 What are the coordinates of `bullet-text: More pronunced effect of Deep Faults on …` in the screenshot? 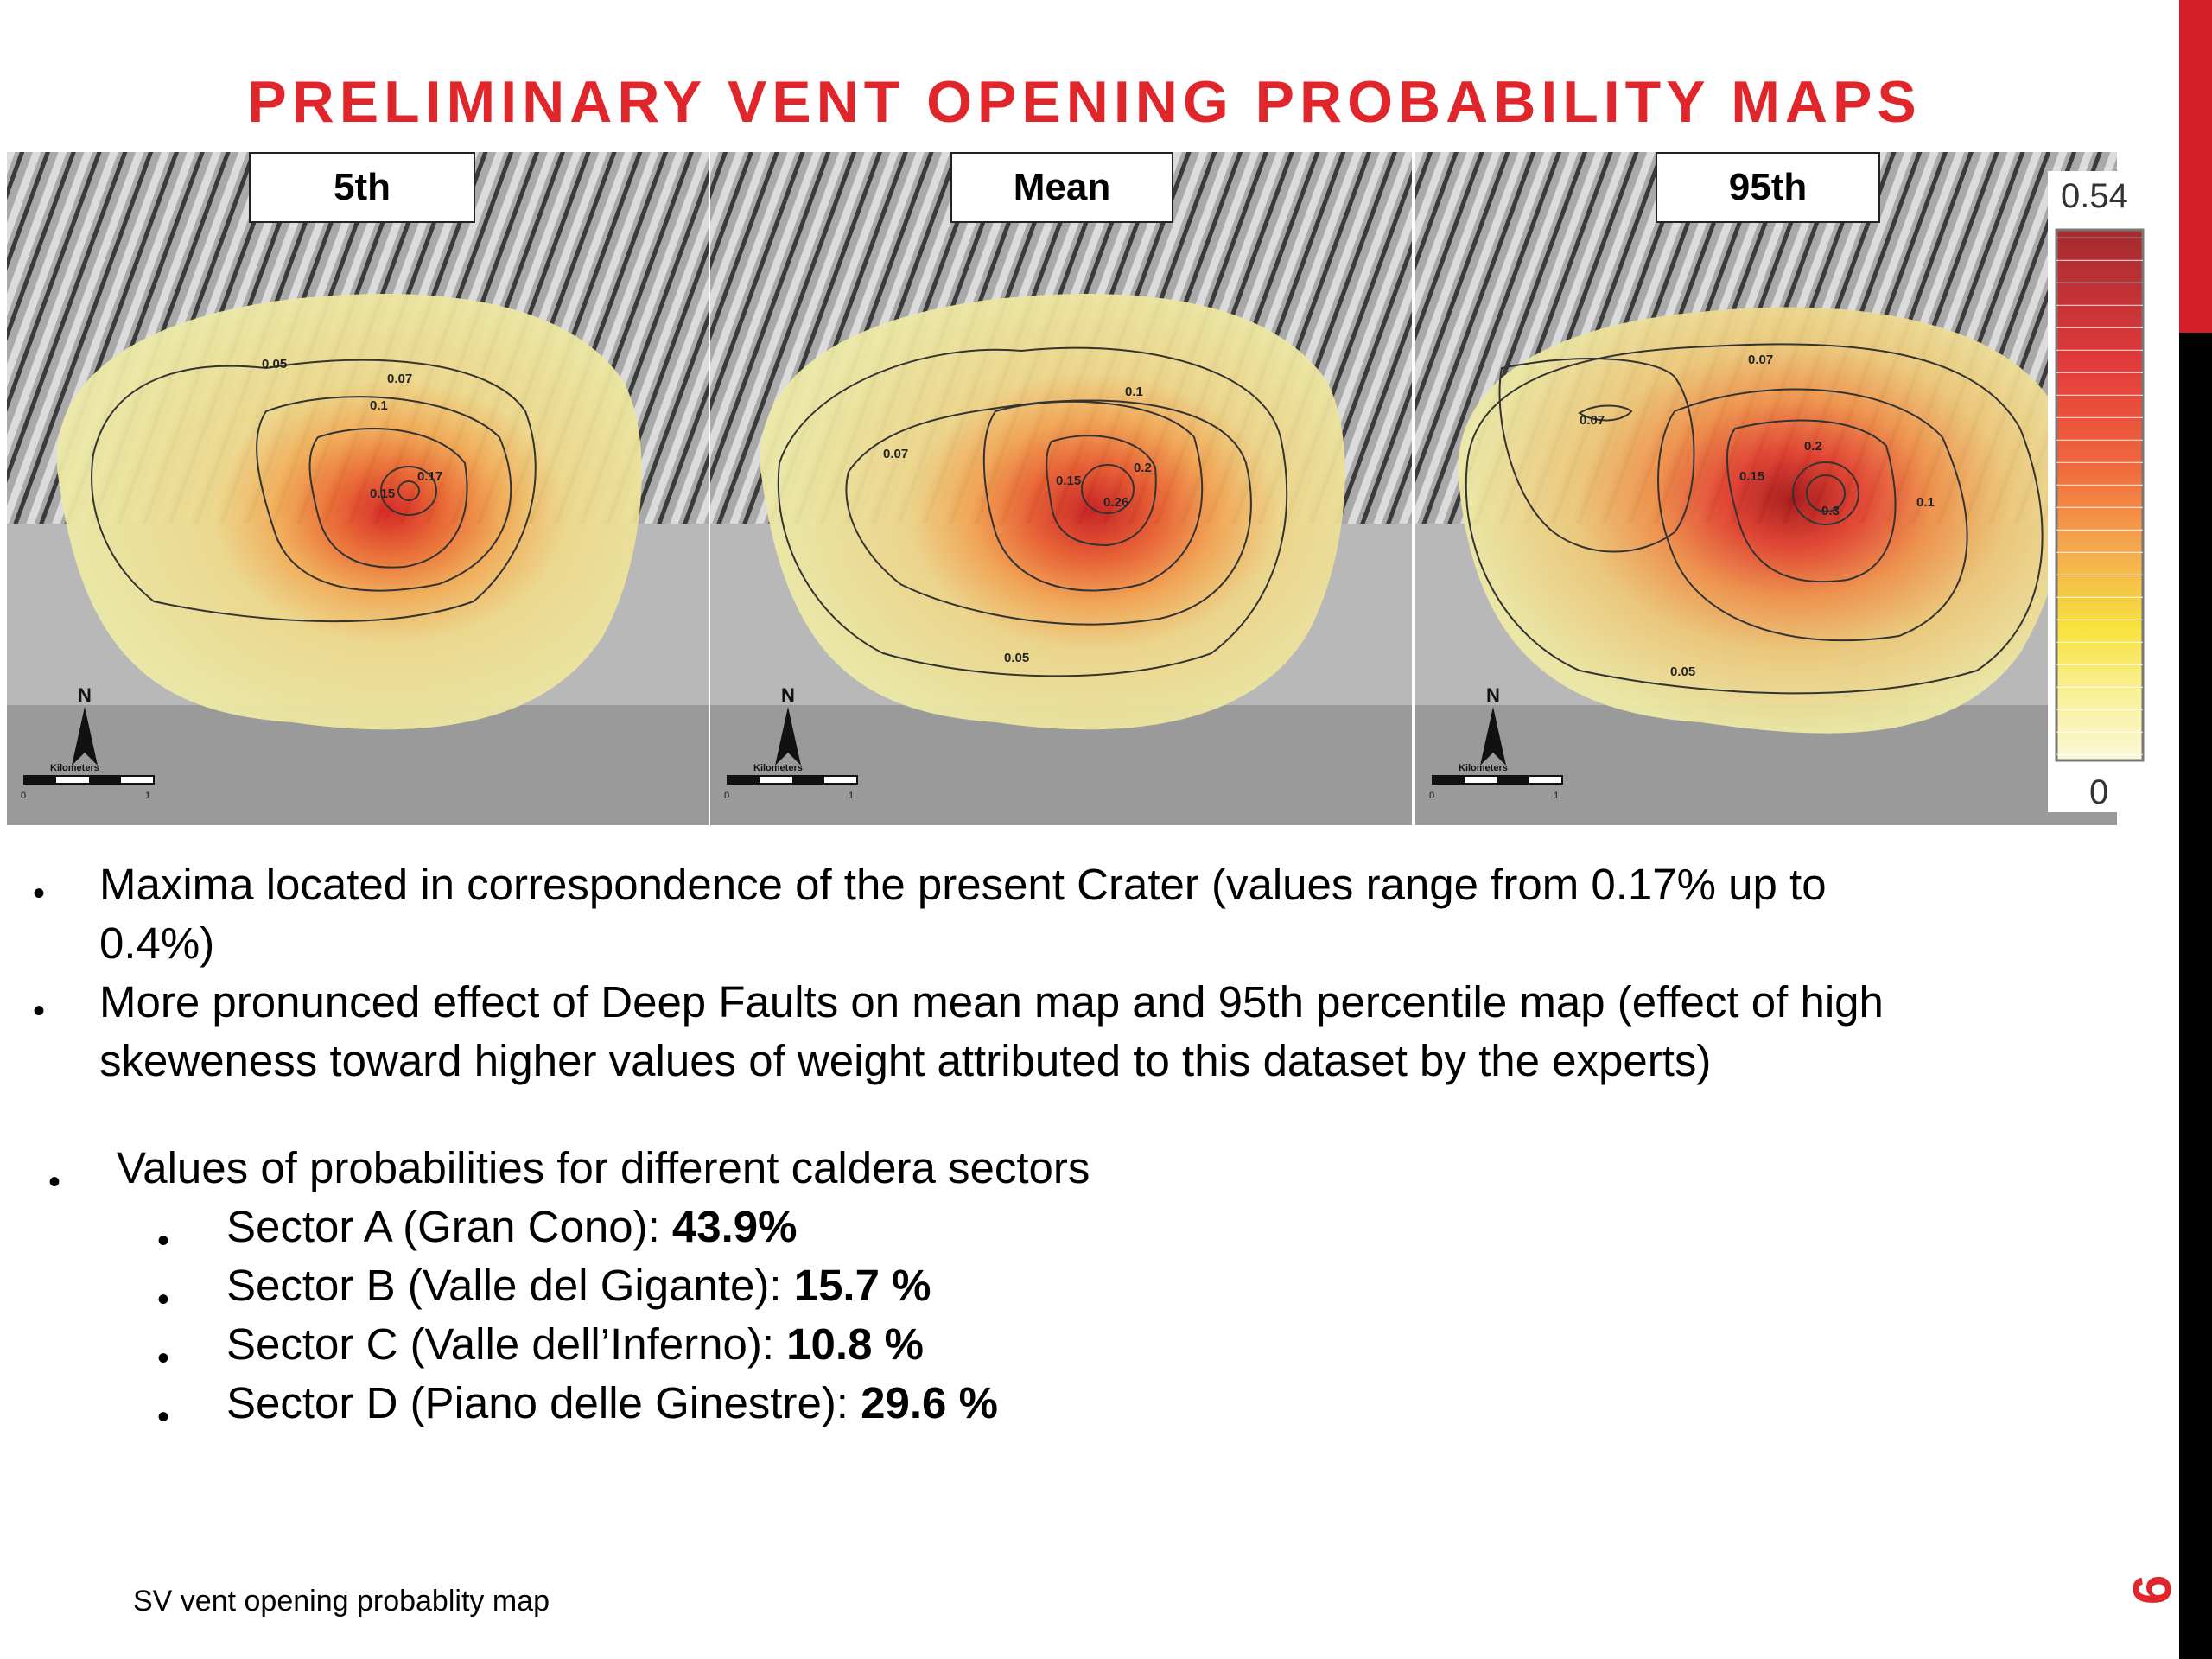 It's located at (991, 1002).